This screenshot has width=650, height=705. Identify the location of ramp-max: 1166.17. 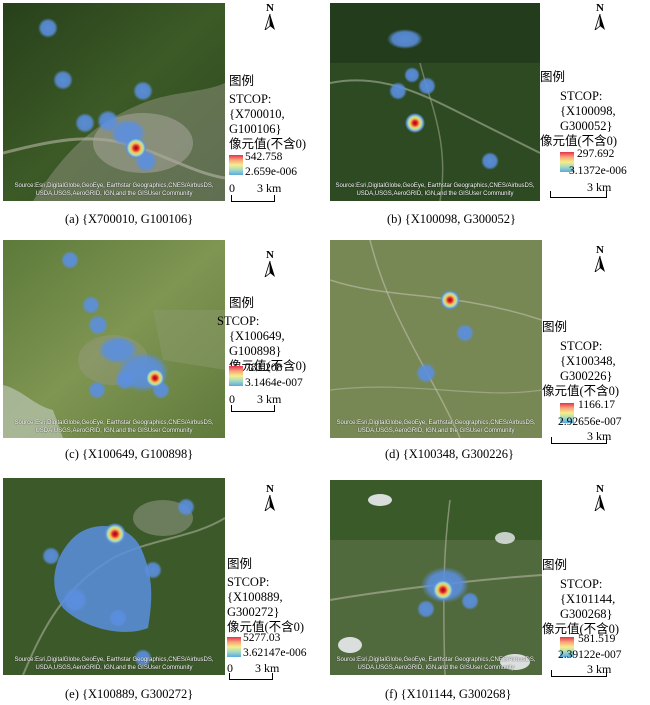
(596, 405).